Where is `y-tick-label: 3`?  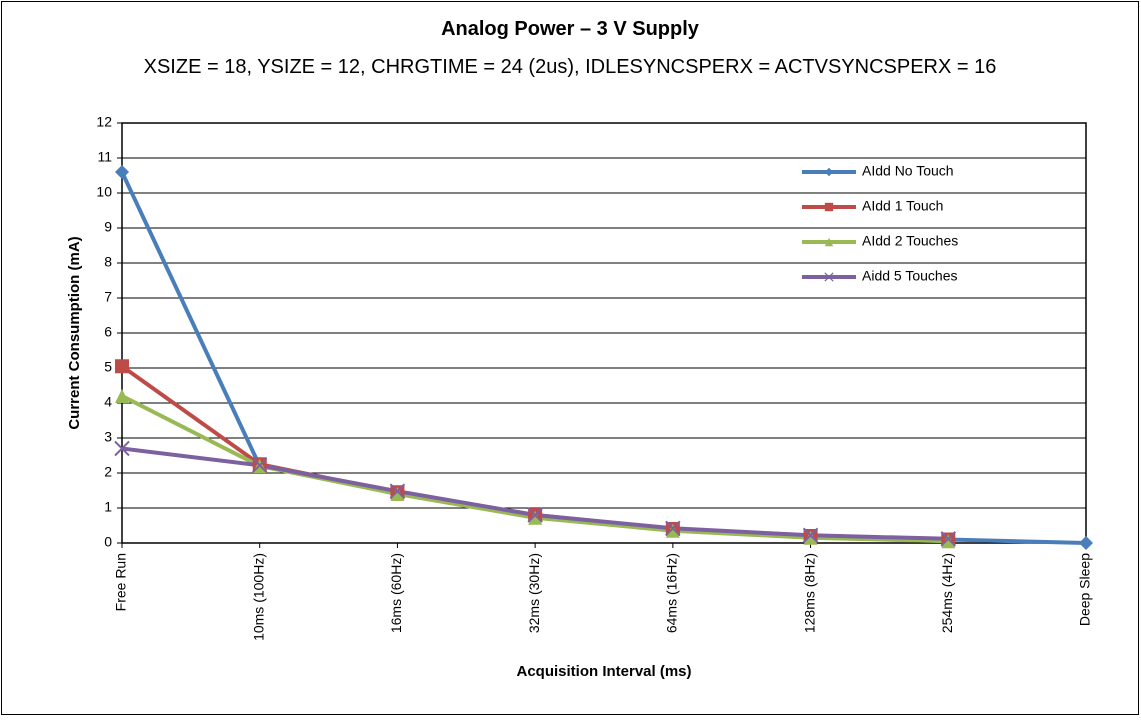 y-tick-label: 3 is located at coordinates (108, 437).